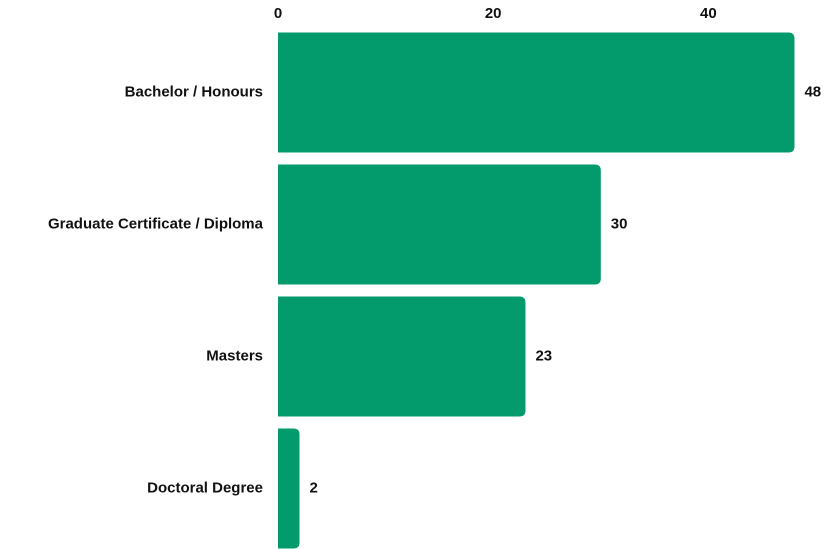 Image resolution: width=827 pixels, height=549 pixels. What do you see at coordinates (234, 355) in the screenshot?
I see `y-tick-label: Masters` at bounding box center [234, 355].